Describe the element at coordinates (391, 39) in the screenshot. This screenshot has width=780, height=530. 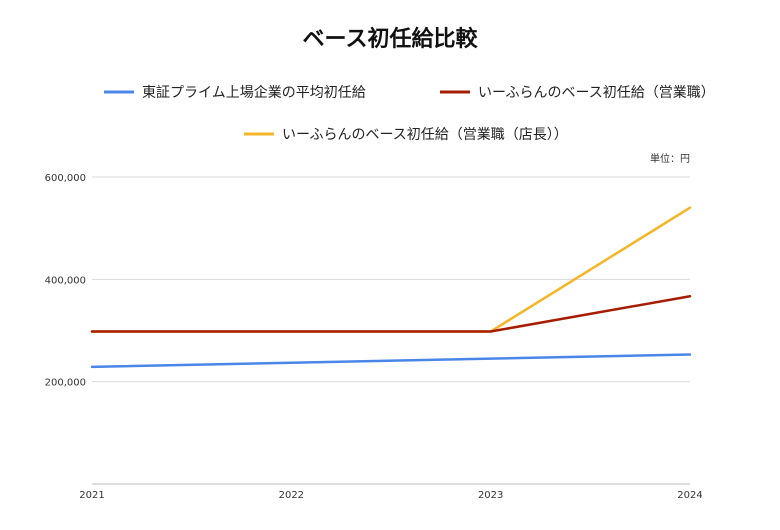
I see `chart-title: ベース初任給比較` at that location.